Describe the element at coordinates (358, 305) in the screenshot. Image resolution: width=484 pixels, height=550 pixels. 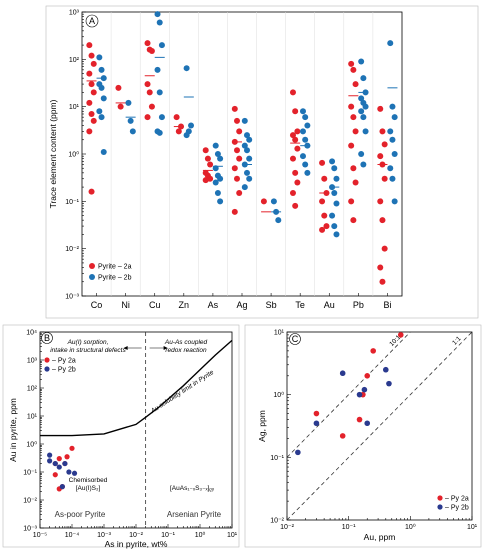
I see `category-label: Pb` at that location.